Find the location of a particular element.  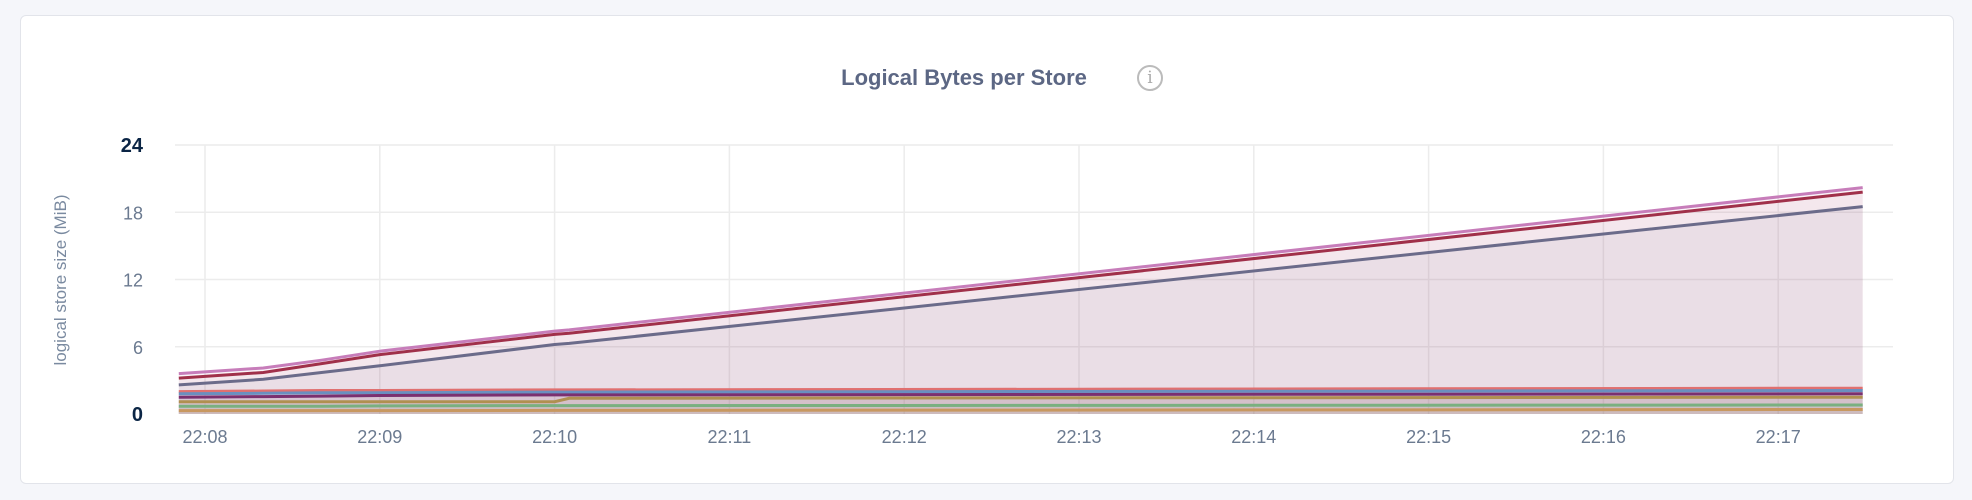

x-tick-label: 22:16 is located at coordinates (1603, 437).